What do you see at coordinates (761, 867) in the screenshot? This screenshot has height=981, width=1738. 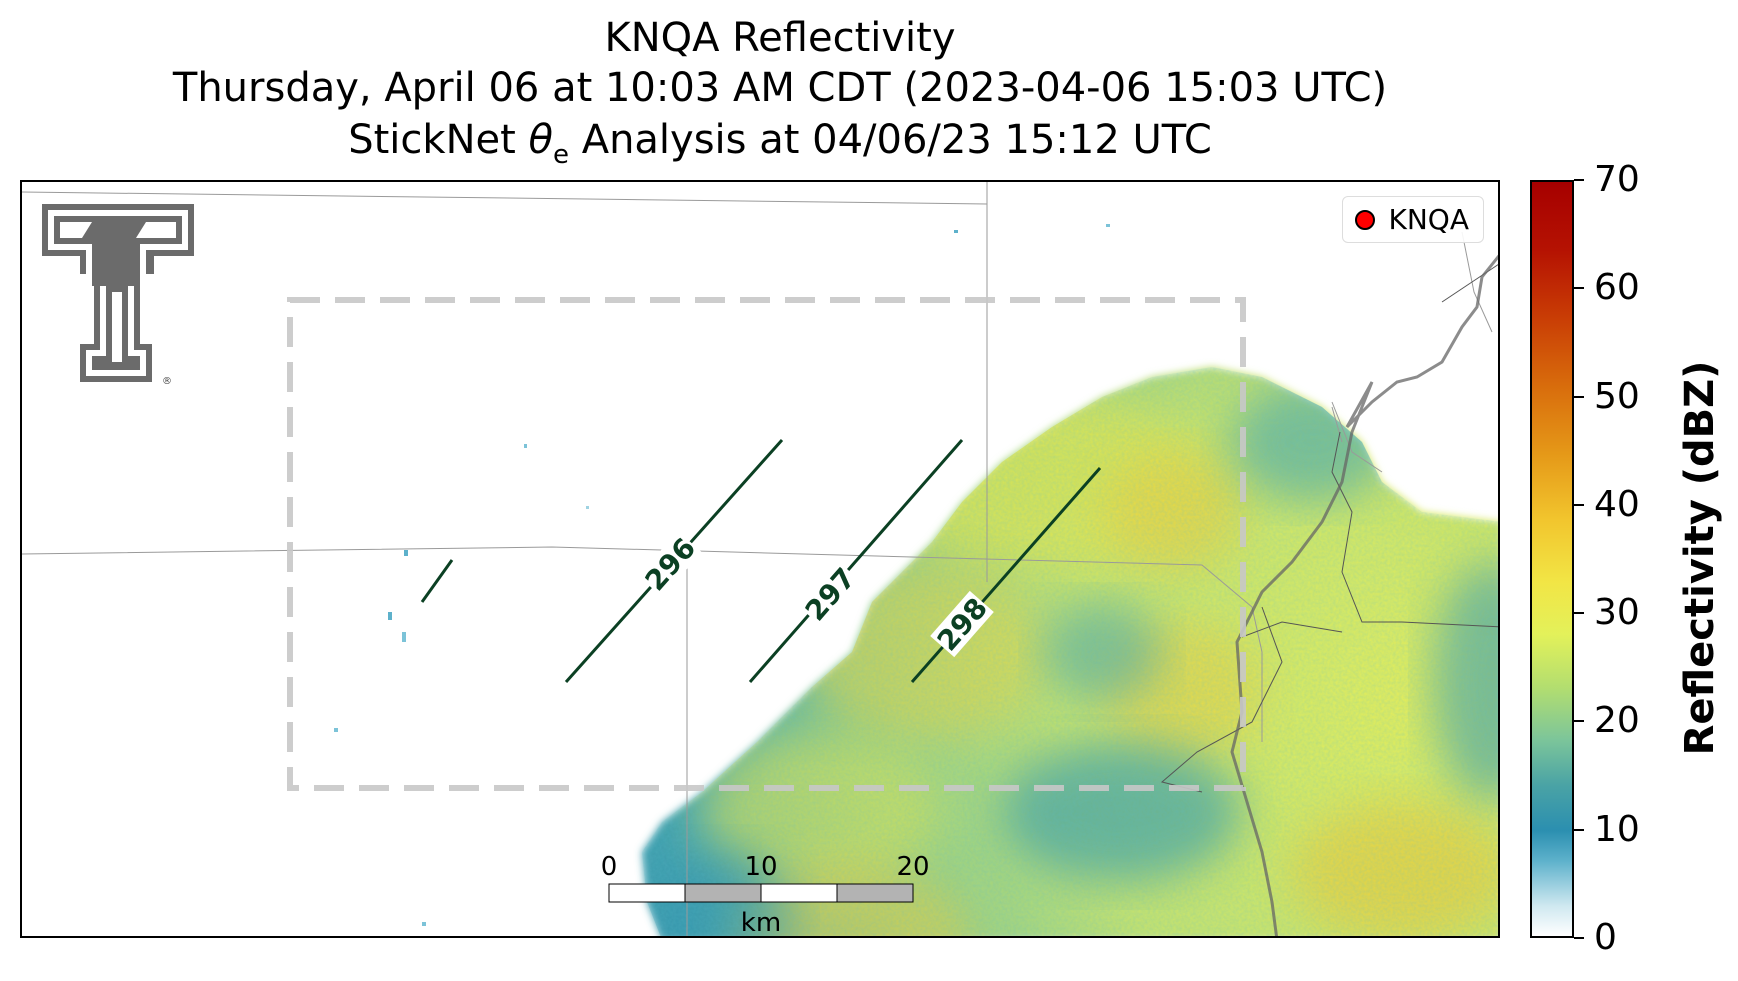 I see `scale-label-10: 10` at bounding box center [761, 867].